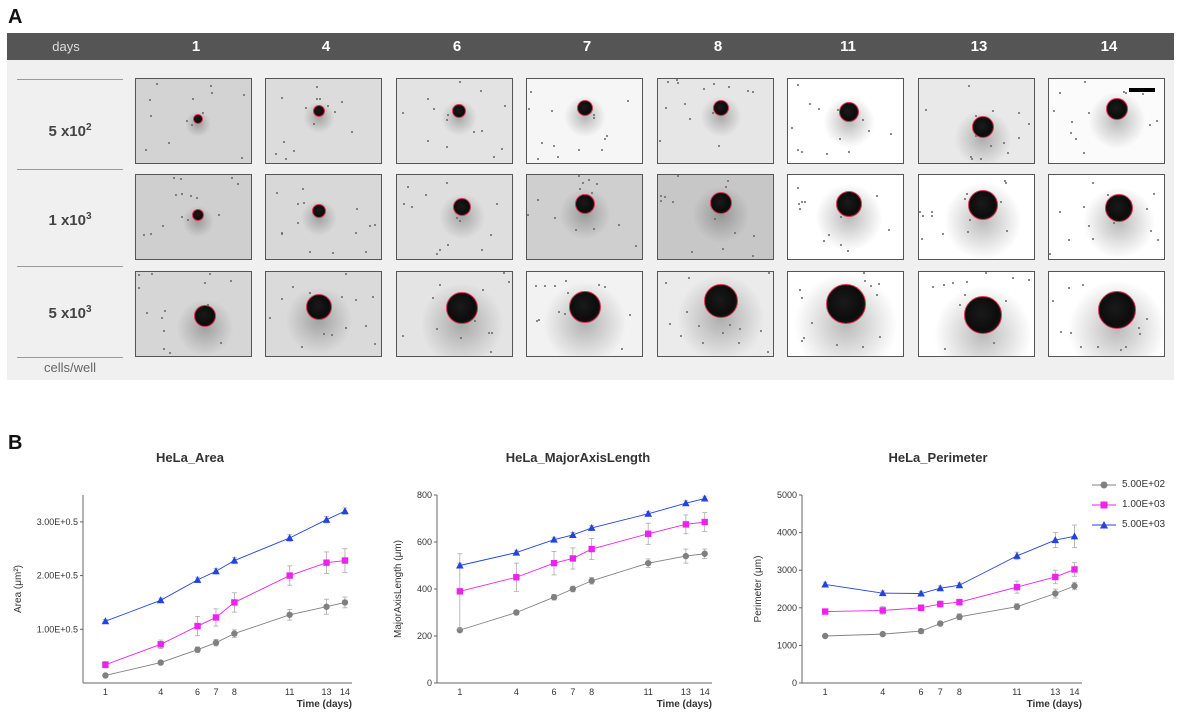 This screenshot has height=713, width=1178. What do you see at coordinates (794, 683) in the screenshot?
I see `y-tick-label: 0` at bounding box center [794, 683].